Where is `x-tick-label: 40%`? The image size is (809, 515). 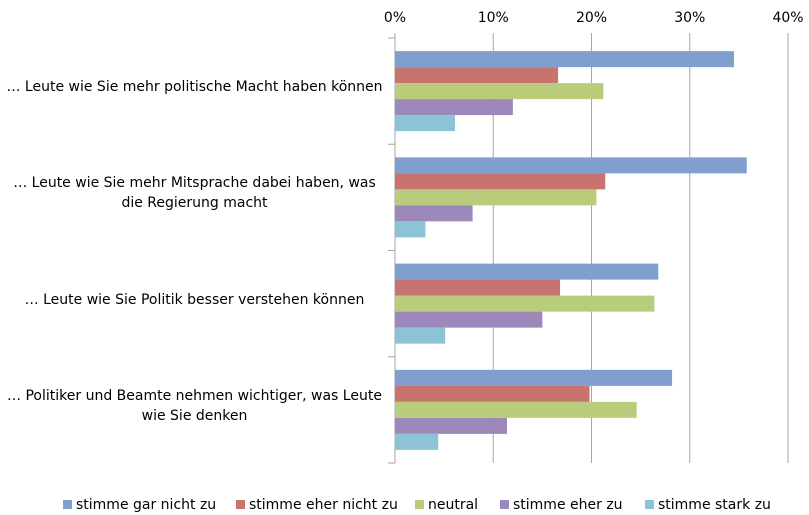
x-tick-label: 40% is located at coordinates (787, 18).